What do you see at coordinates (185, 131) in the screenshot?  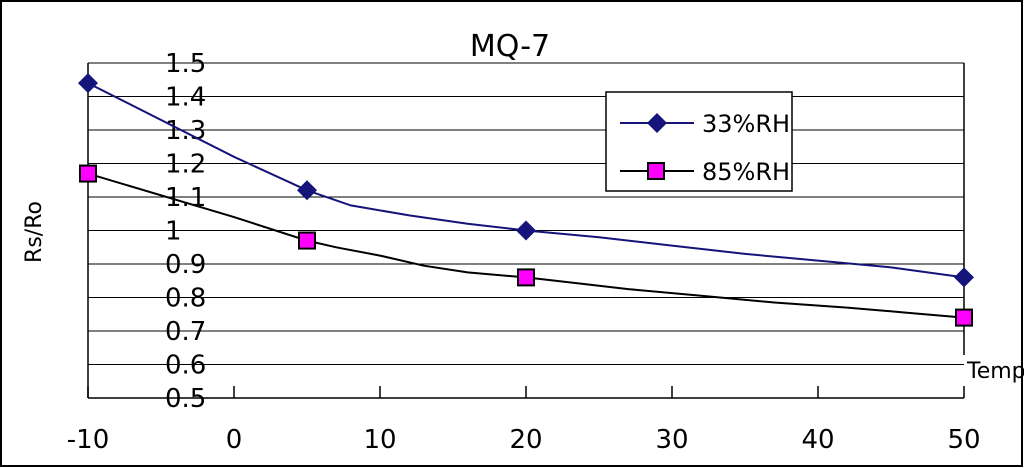 I see `y-tick-label: 1.3` at bounding box center [185, 131].